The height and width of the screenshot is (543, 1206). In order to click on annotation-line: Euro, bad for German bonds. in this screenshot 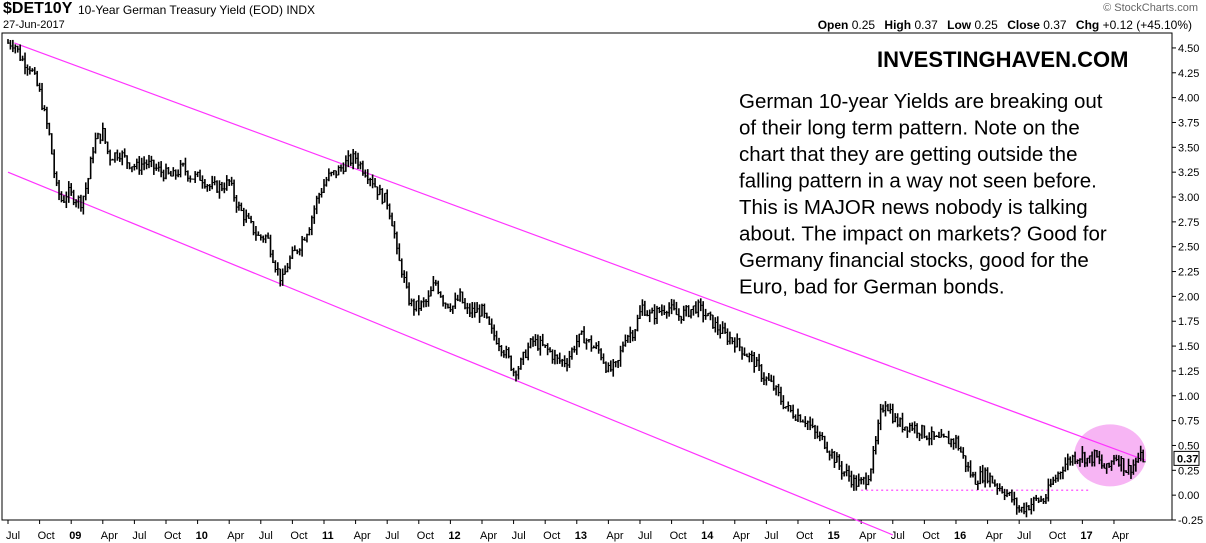, I will do `click(872, 287)`.